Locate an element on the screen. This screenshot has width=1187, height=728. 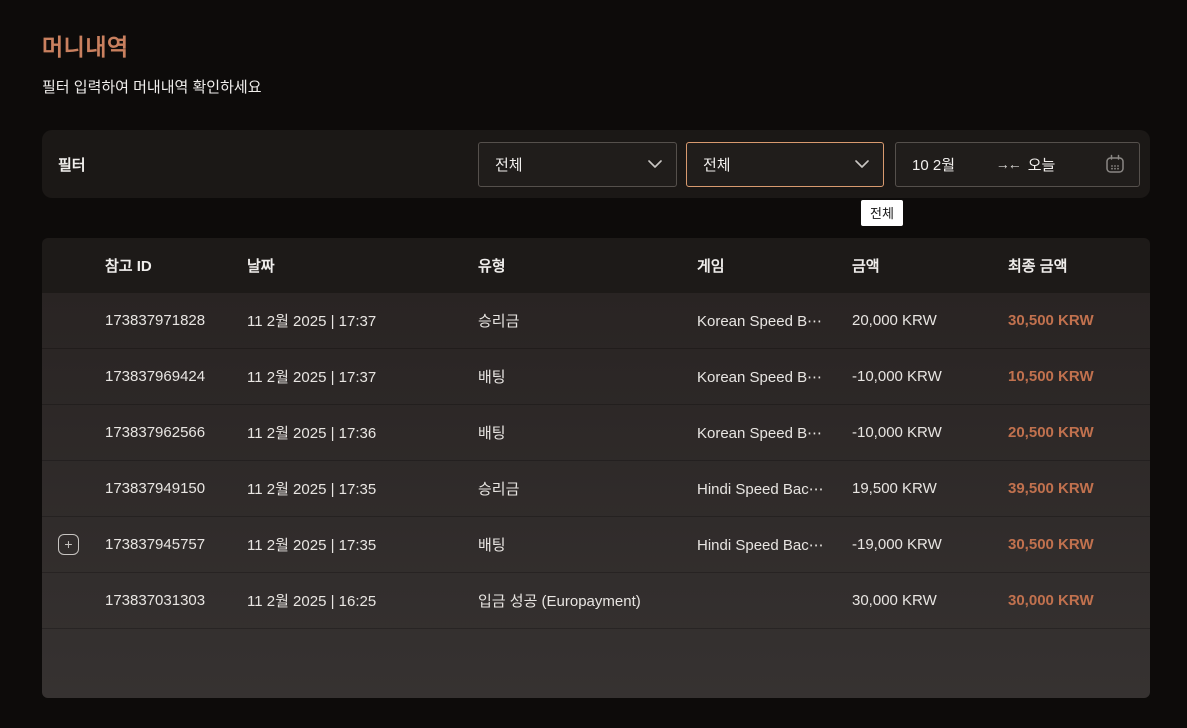
expand-cell: + is located at coordinates (73, 544).